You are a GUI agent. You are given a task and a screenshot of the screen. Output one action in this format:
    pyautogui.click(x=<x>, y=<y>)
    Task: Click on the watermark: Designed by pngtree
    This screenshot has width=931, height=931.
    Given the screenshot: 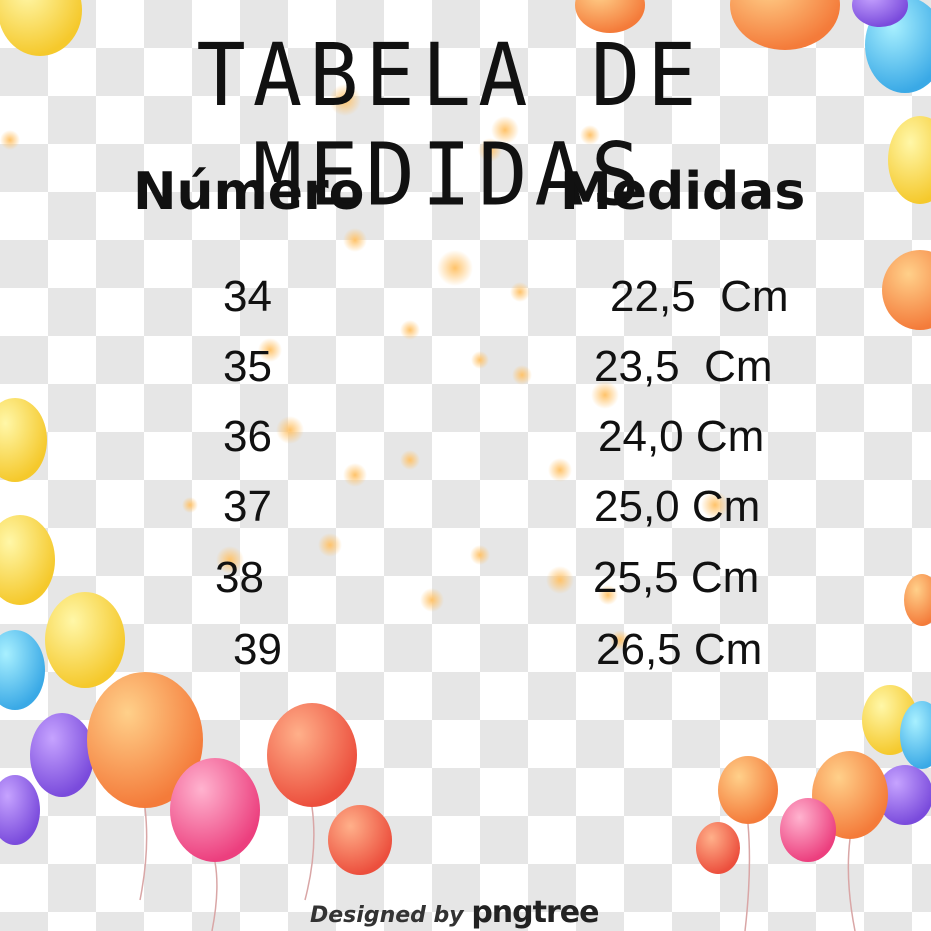 What is the action you would take?
    pyautogui.click(x=454, y=912)
    